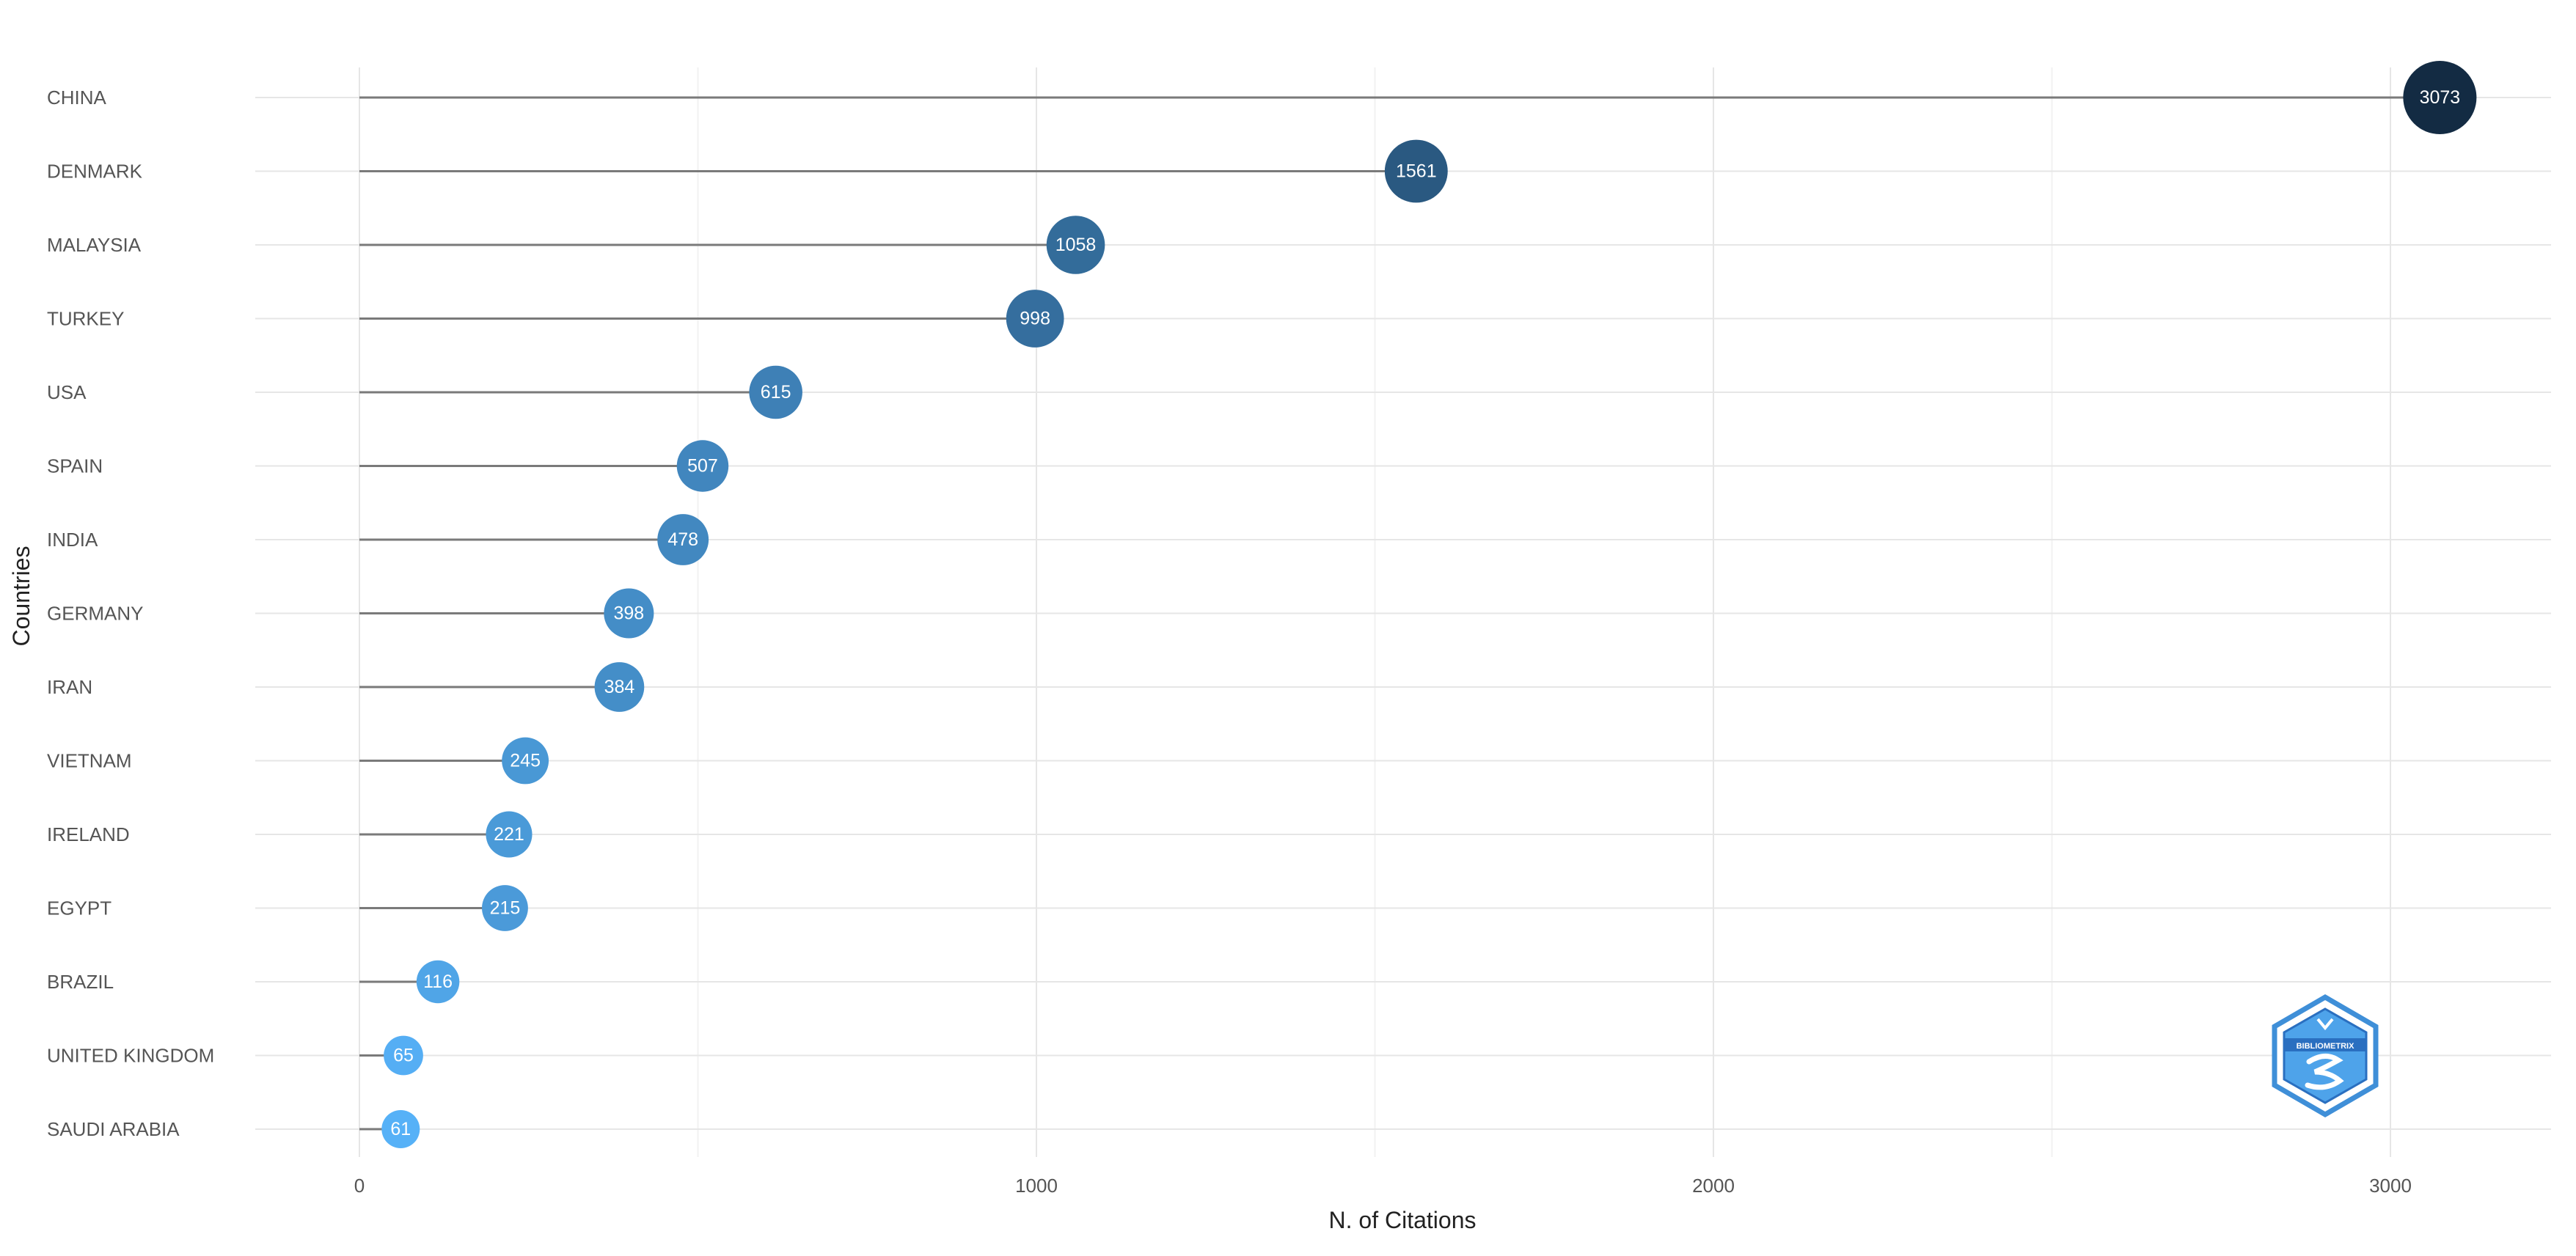  I want to click on data-label: 116, so click(438, 982).